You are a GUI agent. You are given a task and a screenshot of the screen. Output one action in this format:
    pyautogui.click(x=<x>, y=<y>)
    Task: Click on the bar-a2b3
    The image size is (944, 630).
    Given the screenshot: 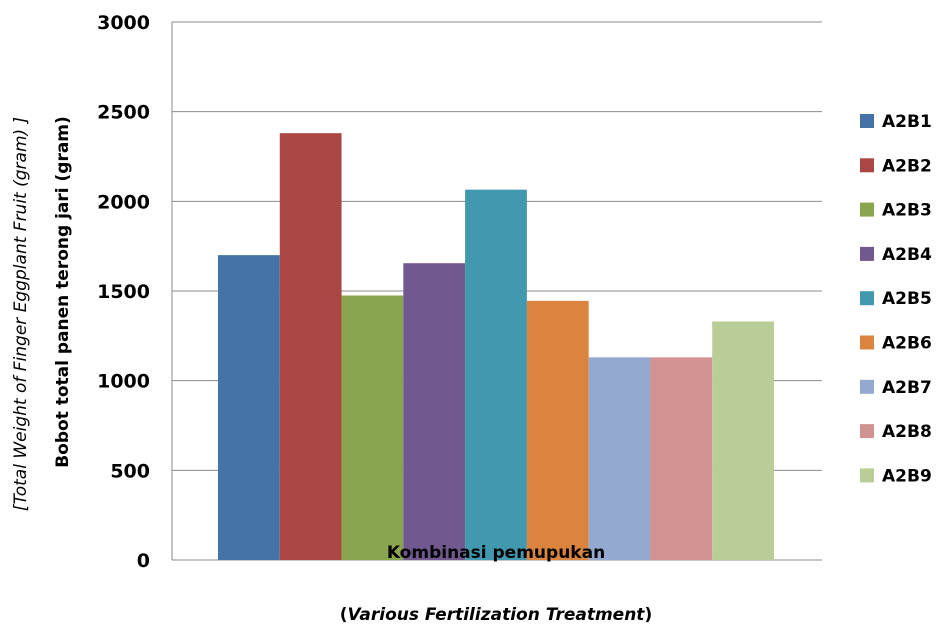 What is the action you would take?
    pyautogui.click(x=372, y=427)
    